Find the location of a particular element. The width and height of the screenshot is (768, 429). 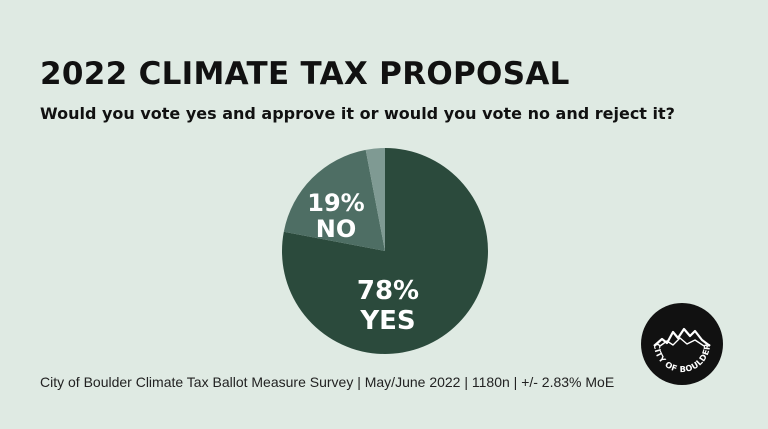

city-of-boulder-logo: CITY OF BOULDER is located at coordinates (682, 344).